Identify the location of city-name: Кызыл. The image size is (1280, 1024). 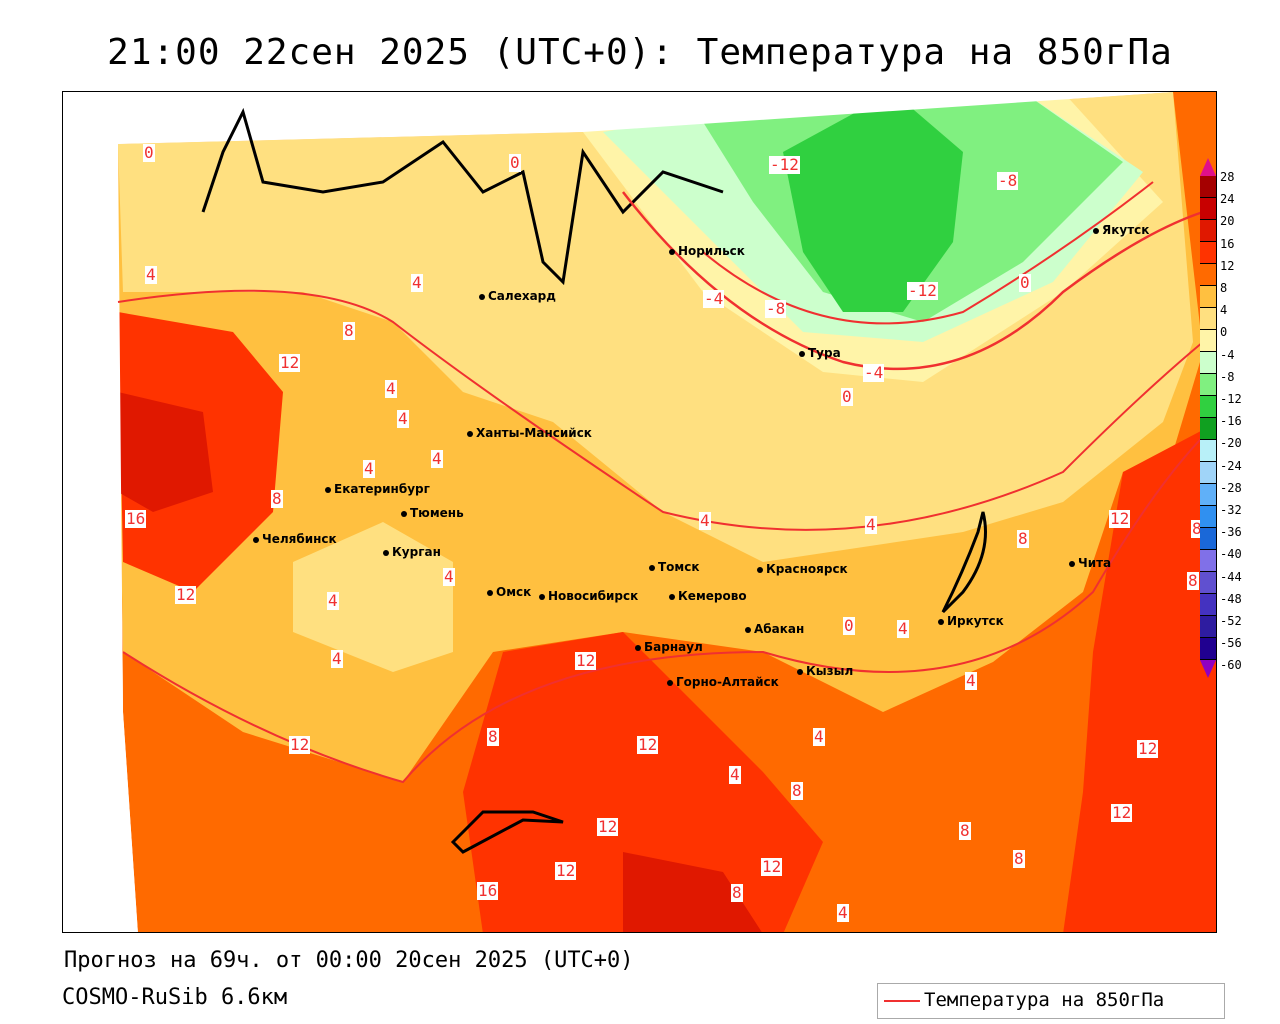
(830, 671).